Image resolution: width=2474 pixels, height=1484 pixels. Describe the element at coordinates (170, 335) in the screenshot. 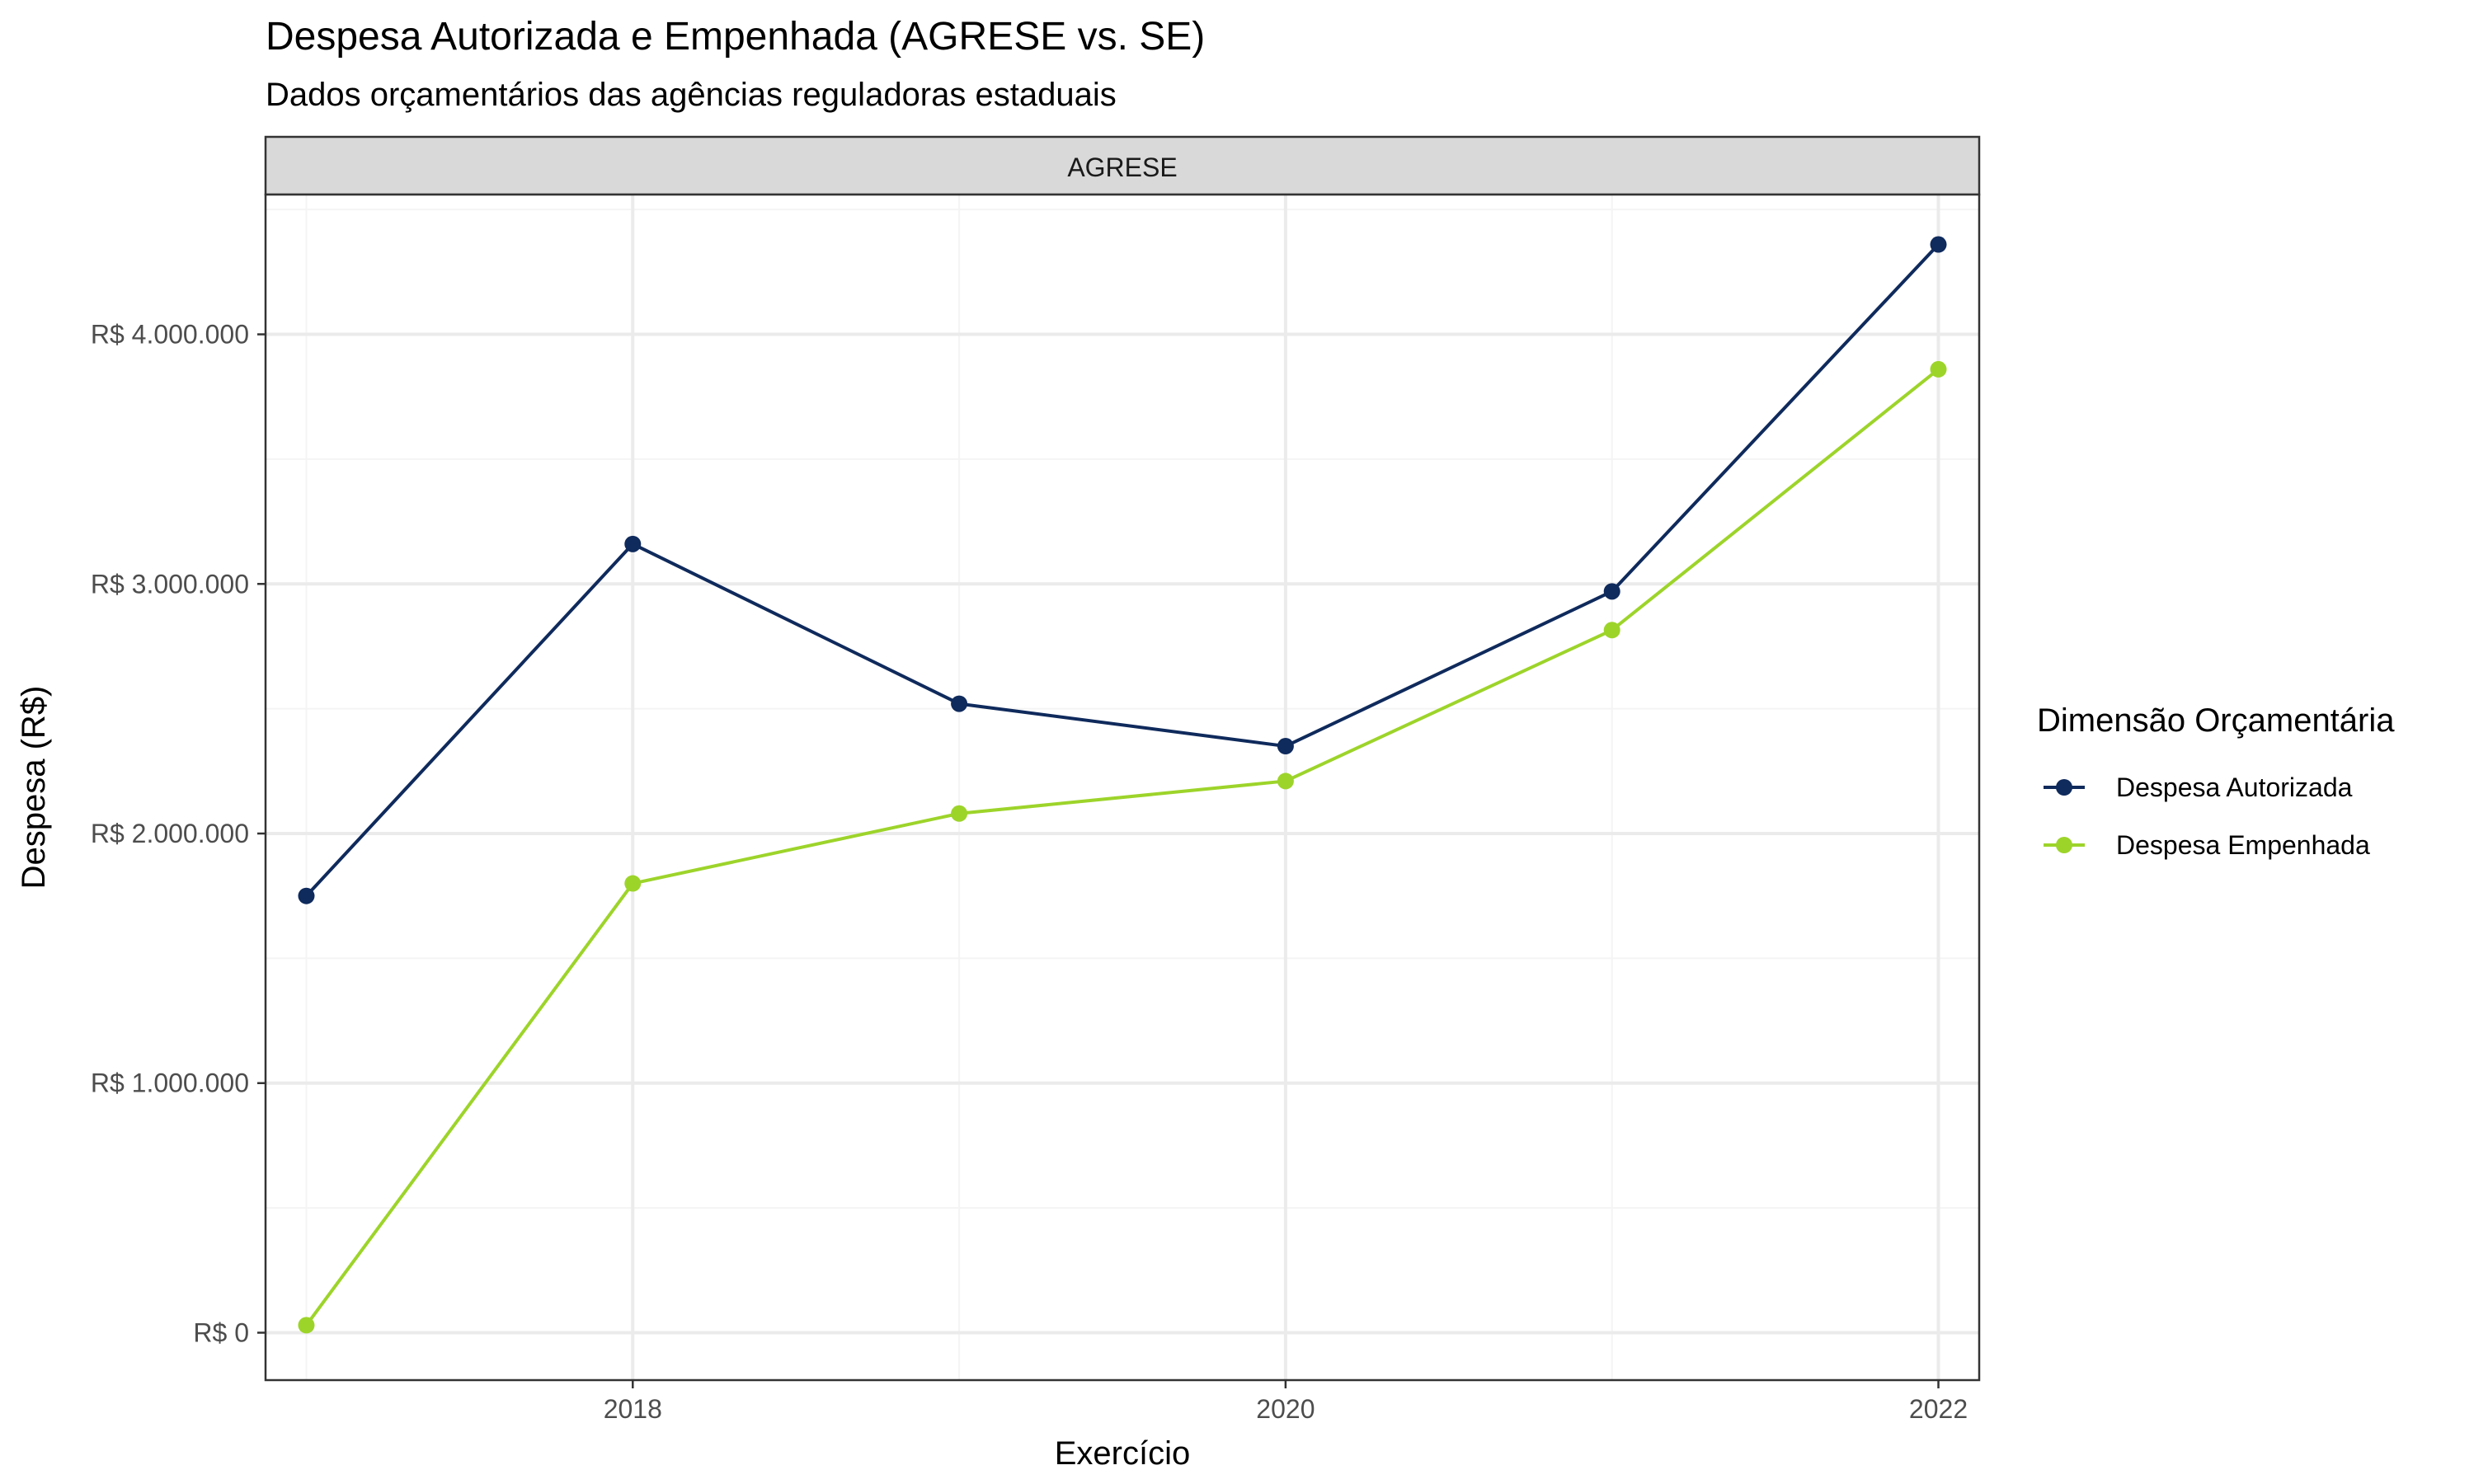

I see `y-tick-label: R$ 4.000.000` at that location.